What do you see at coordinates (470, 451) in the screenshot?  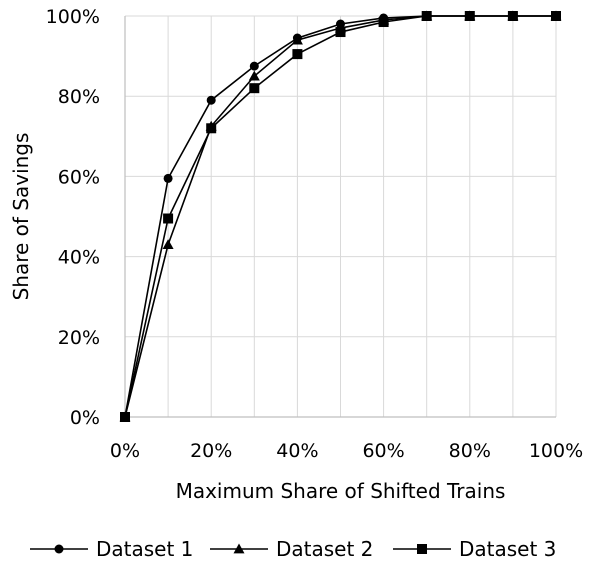 I see `x-tick-label: 80%` at bounding box center [470, 451].